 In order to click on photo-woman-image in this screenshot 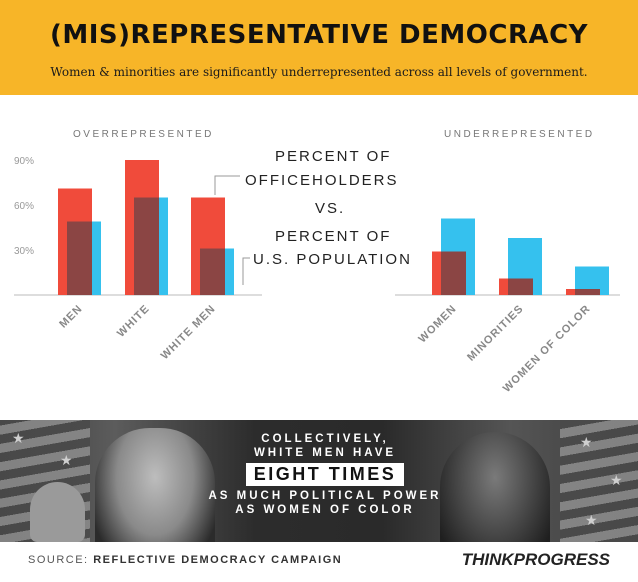, I will do `click(495, 487)`.